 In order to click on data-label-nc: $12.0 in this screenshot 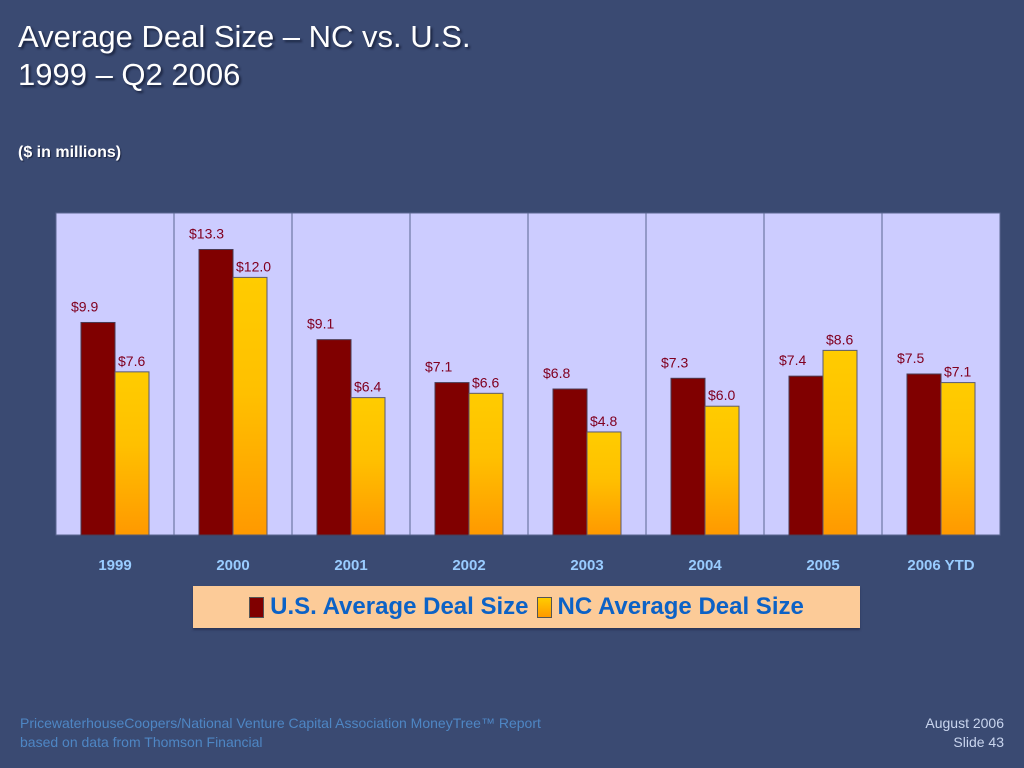, I will do `click(253, 266)`.